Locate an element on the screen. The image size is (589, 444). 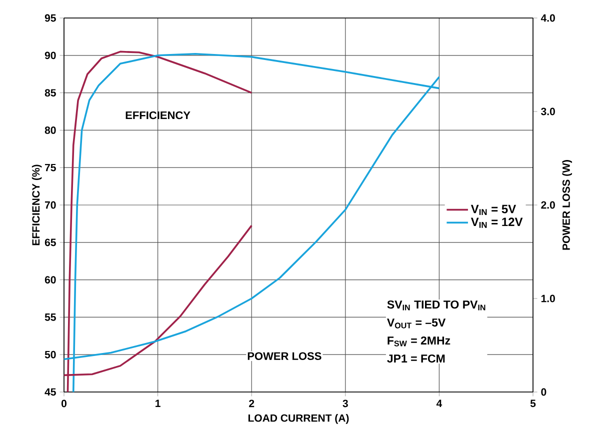
x-tick-label: 5 is located at coordinates (533, 404).